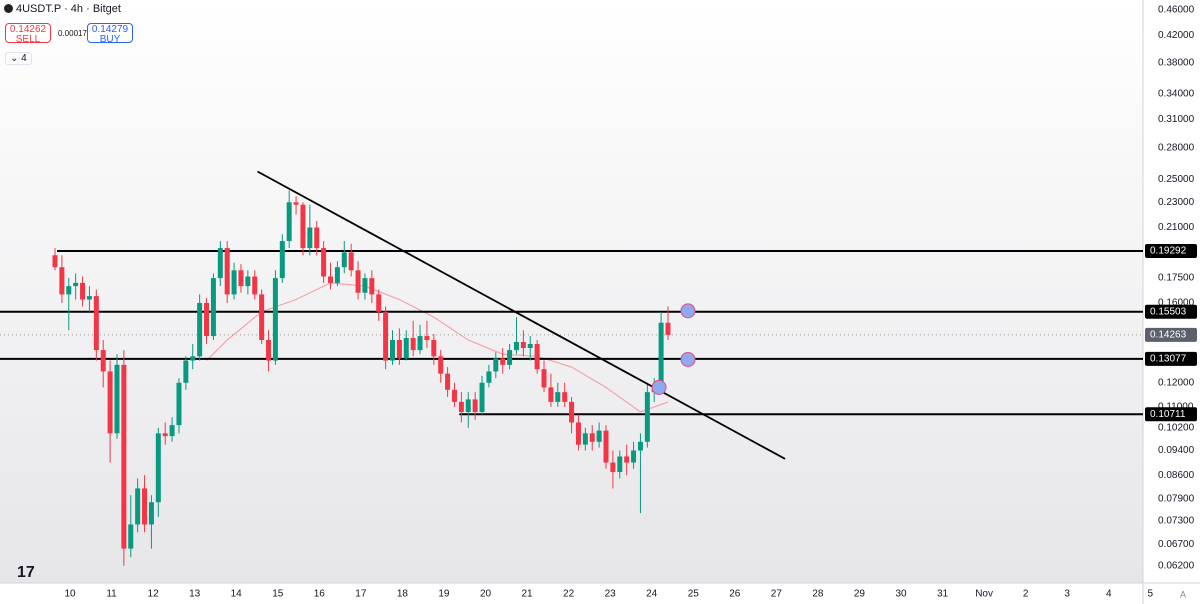 The image size is (1200, 604). What do you see at coordinates (777, 594) in the screenshot?
I see `x-tick-label: 27` at bounding box center [777, 594].